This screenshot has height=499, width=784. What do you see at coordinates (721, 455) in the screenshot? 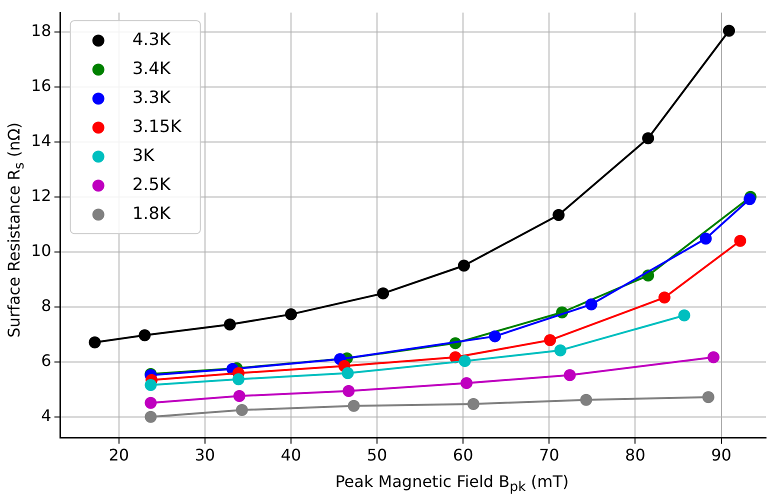
I see `x-tick-label: 90` at bounding box center [721, 455].